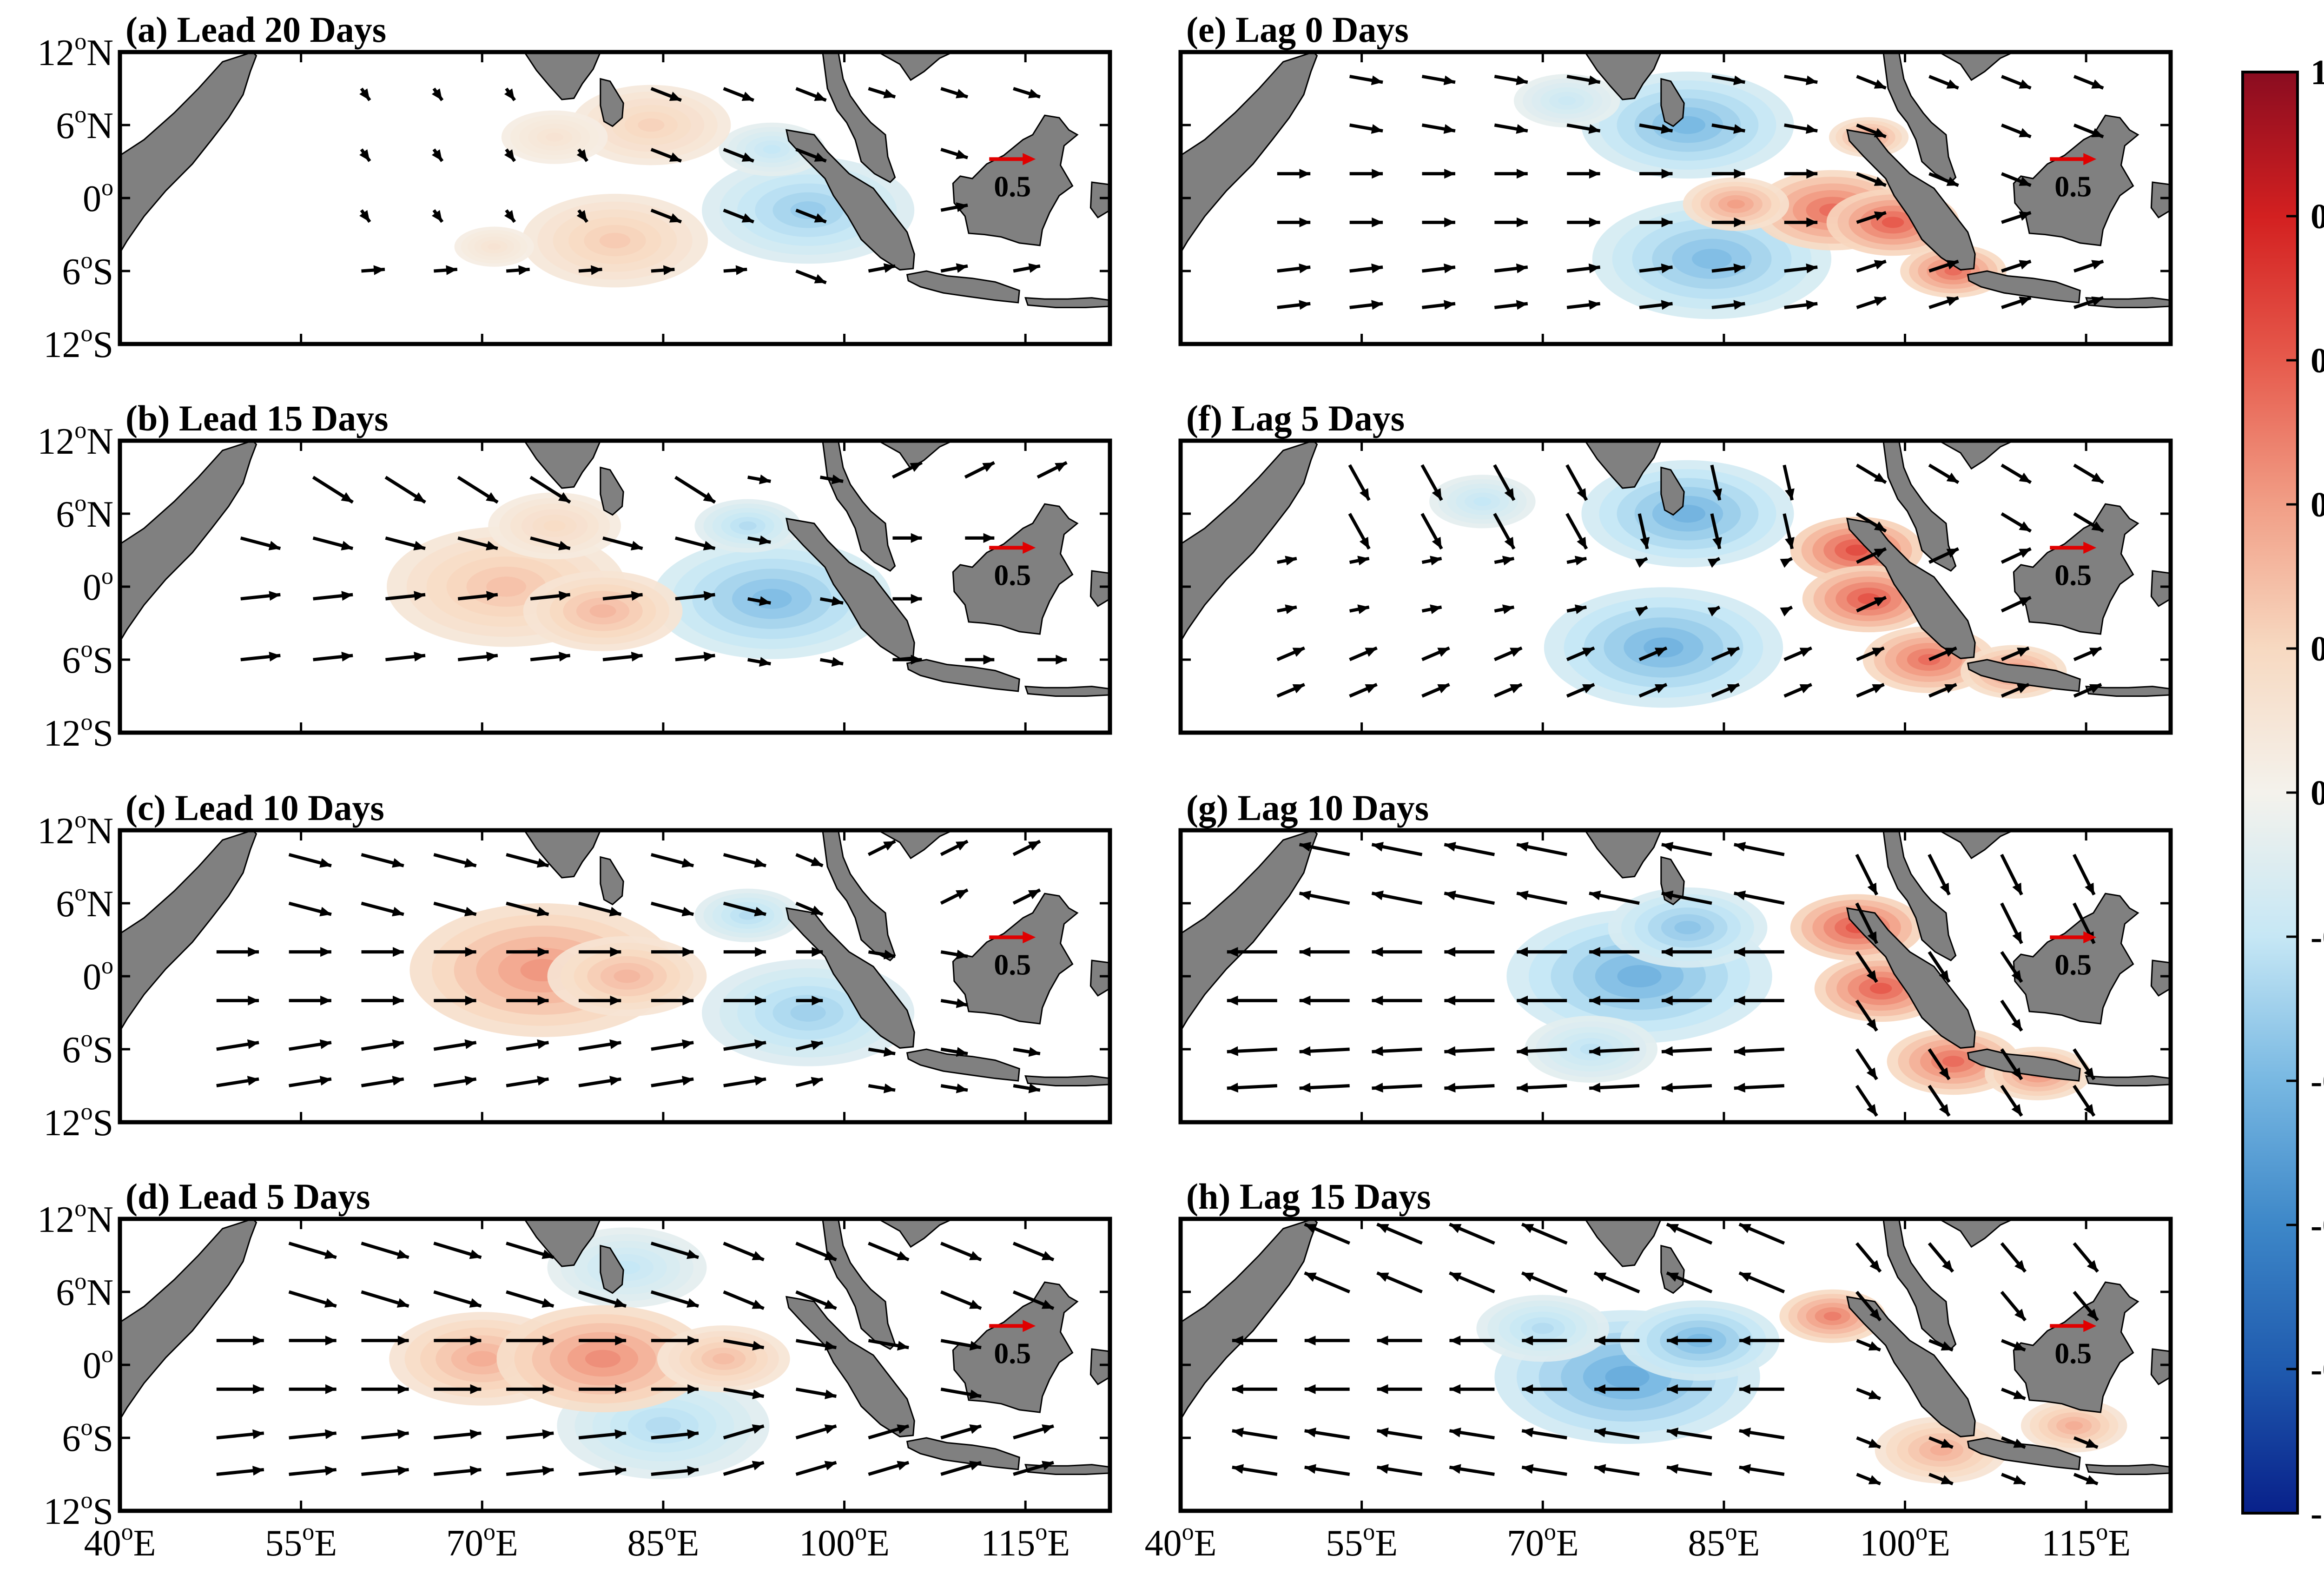 The width and height of the screenshot is (2324, 1588). What do you see at coordinates (255, 29) in the screenshot?
I see `panel-title: (a) Lead 20 Days` at bounding box center [255, 29].